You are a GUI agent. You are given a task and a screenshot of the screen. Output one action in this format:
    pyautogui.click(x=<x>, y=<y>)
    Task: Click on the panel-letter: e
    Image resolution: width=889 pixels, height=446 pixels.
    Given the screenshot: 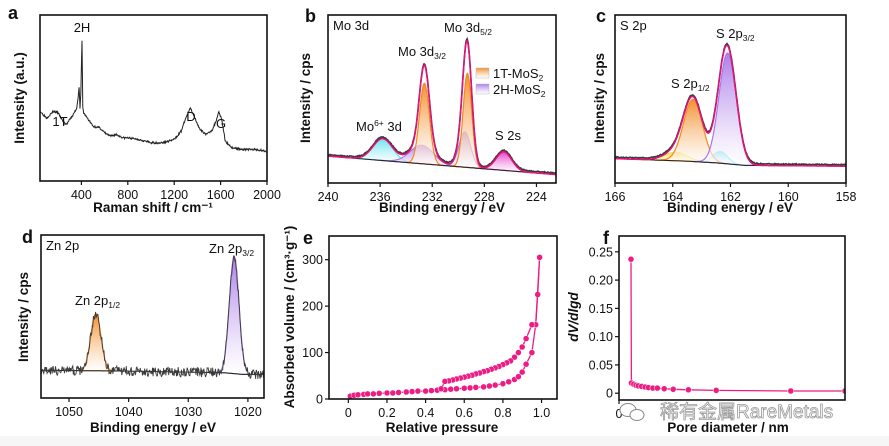 What is the action you would take?
    pyautogui.click(x=308, y=238)
    